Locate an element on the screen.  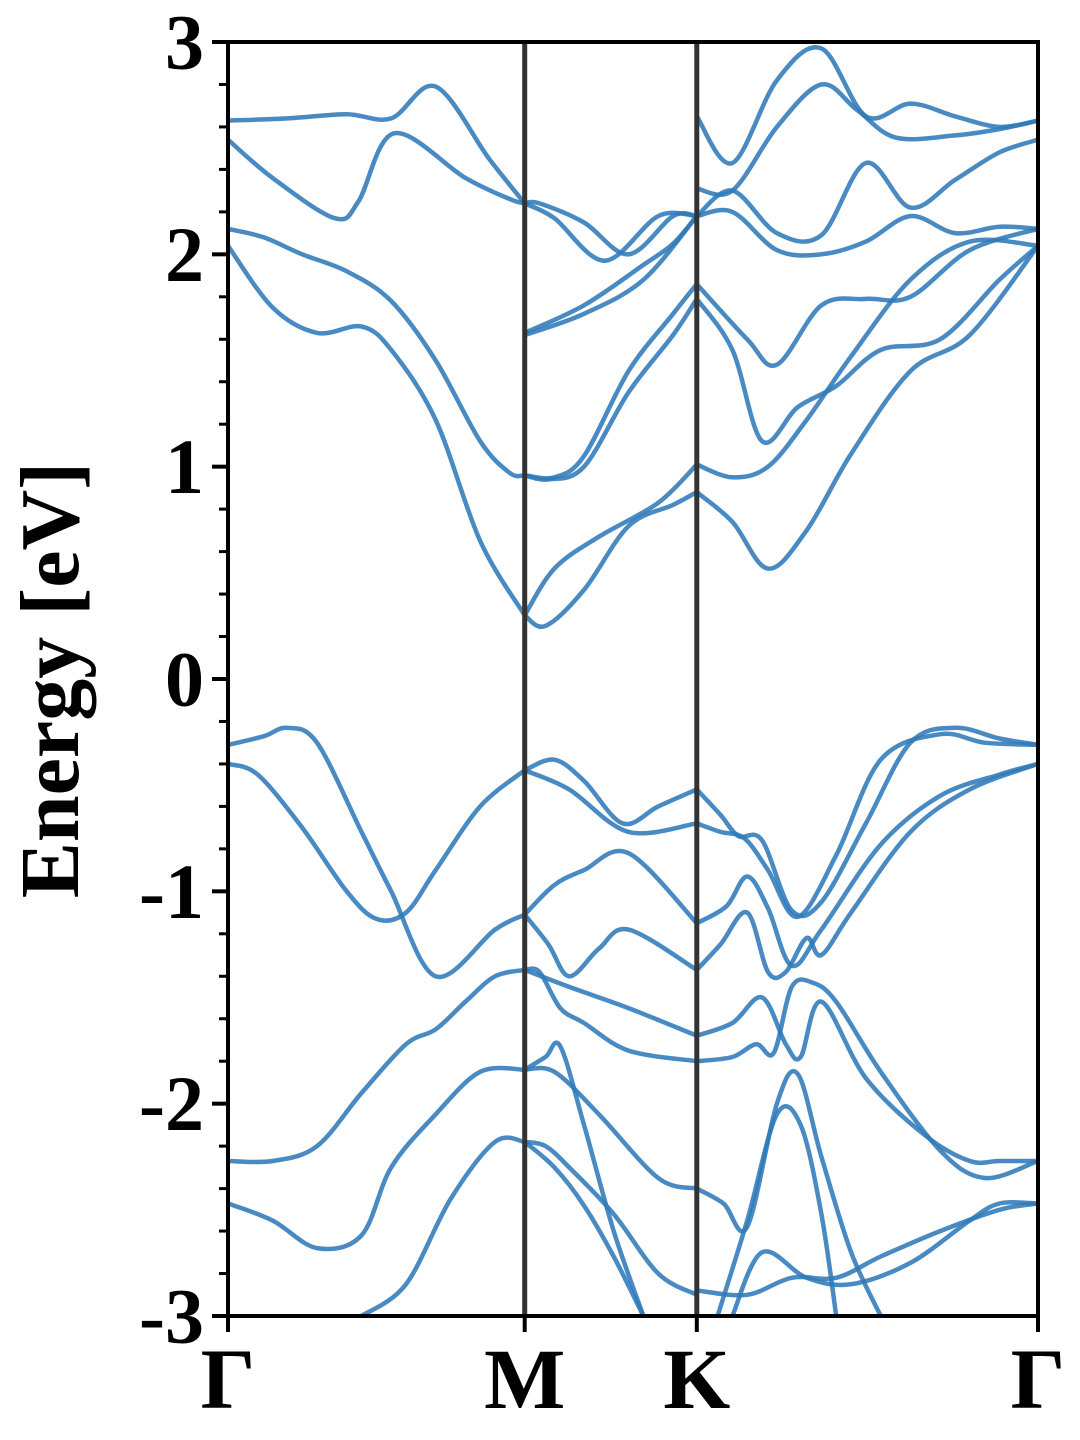
y-tick-label: -2 is located at coordinates (171, 1103).